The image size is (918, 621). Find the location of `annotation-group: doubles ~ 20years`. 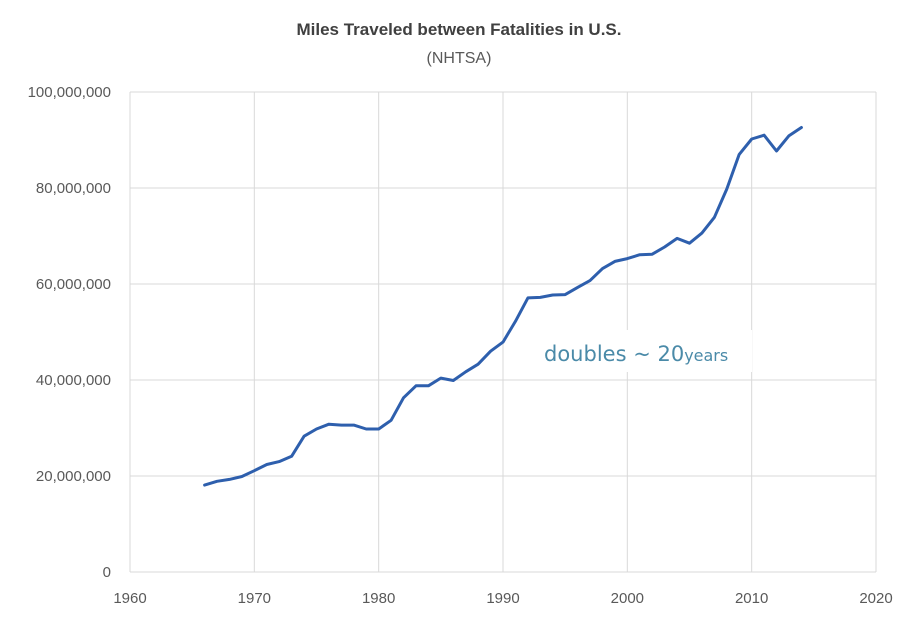

annotation-group: doubles ~ 20years is located at coordinates (644, 351).